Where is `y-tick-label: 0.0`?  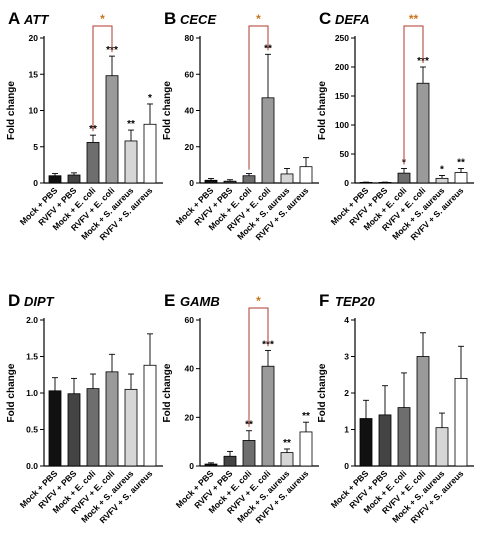
y-tick-label: 0.0 is located at coordinates (32, 466).